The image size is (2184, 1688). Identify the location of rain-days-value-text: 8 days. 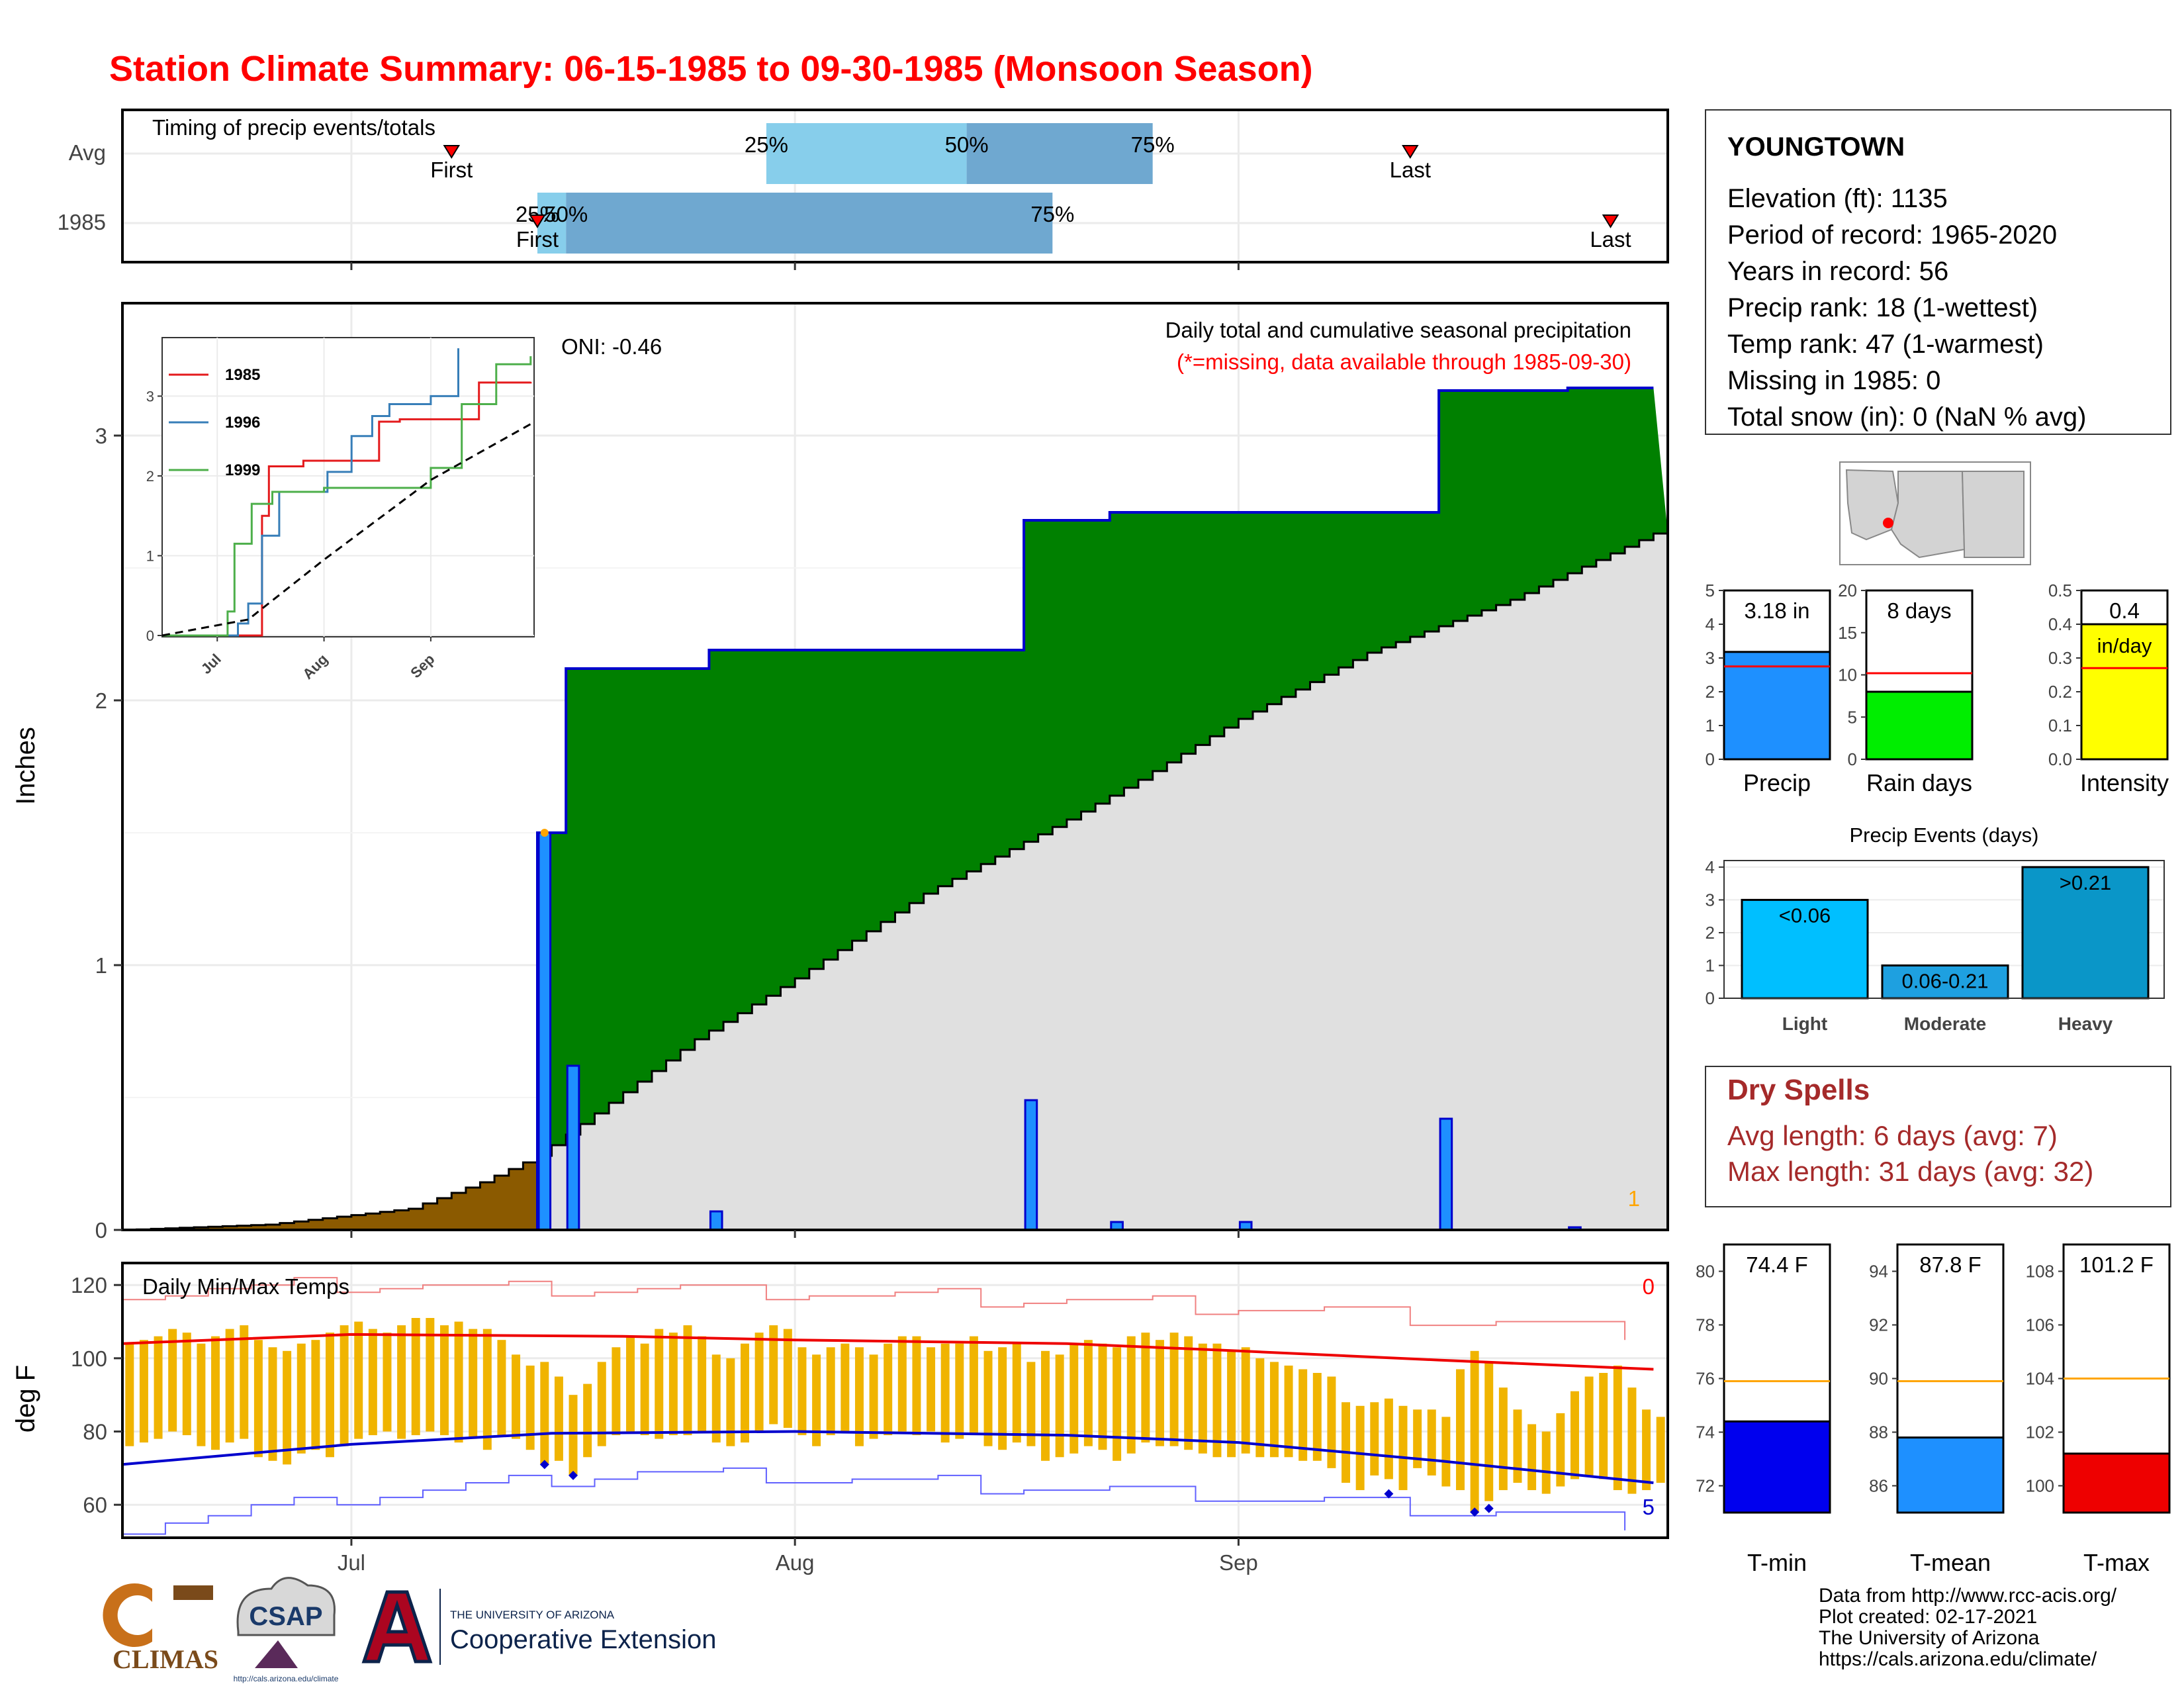
(1919, 610).